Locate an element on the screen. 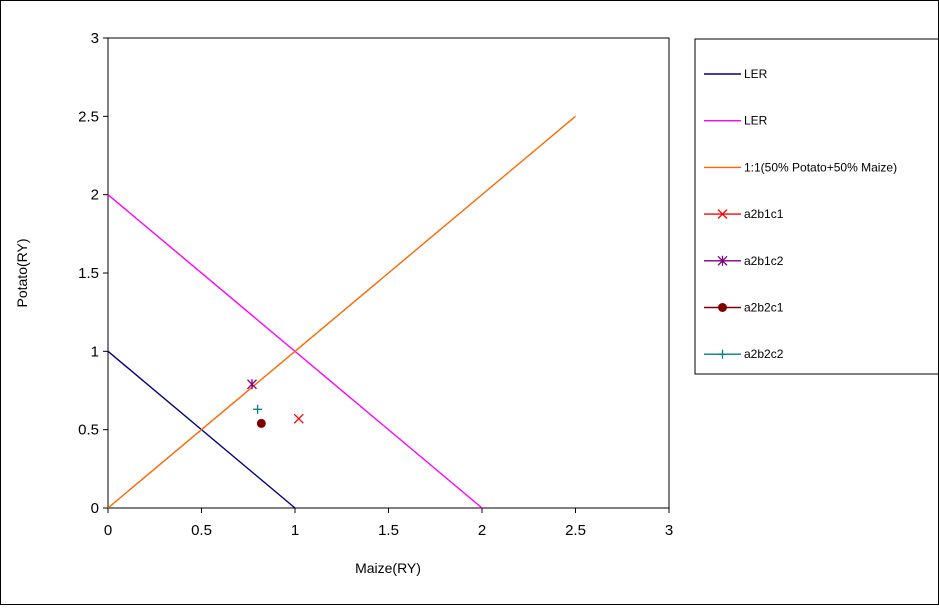 The width and height of the screenshot is (939, 609). legend-box is located at coordinates (816, 206).